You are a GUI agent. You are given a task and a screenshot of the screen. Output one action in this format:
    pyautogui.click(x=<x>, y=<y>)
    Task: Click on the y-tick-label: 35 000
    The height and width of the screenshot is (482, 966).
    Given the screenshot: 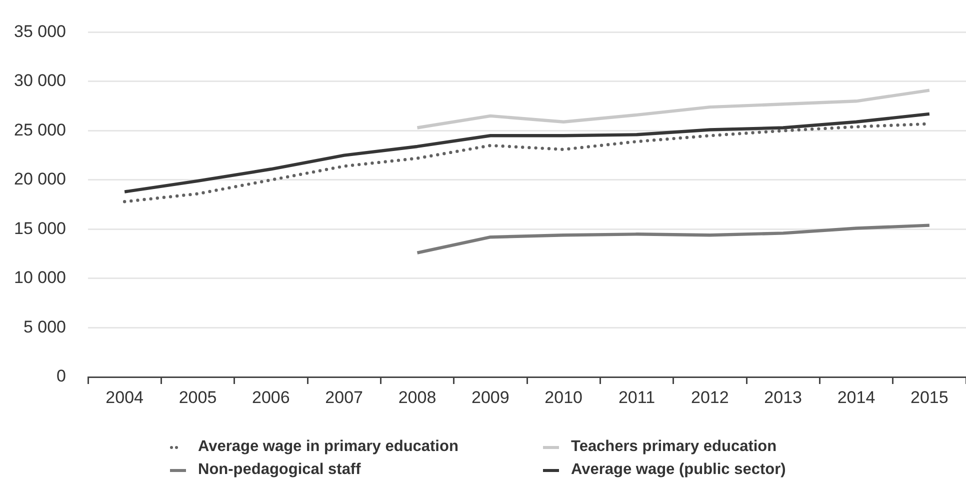 What is the action you would take?
    pyautogui.click(x=40, y=31)
    